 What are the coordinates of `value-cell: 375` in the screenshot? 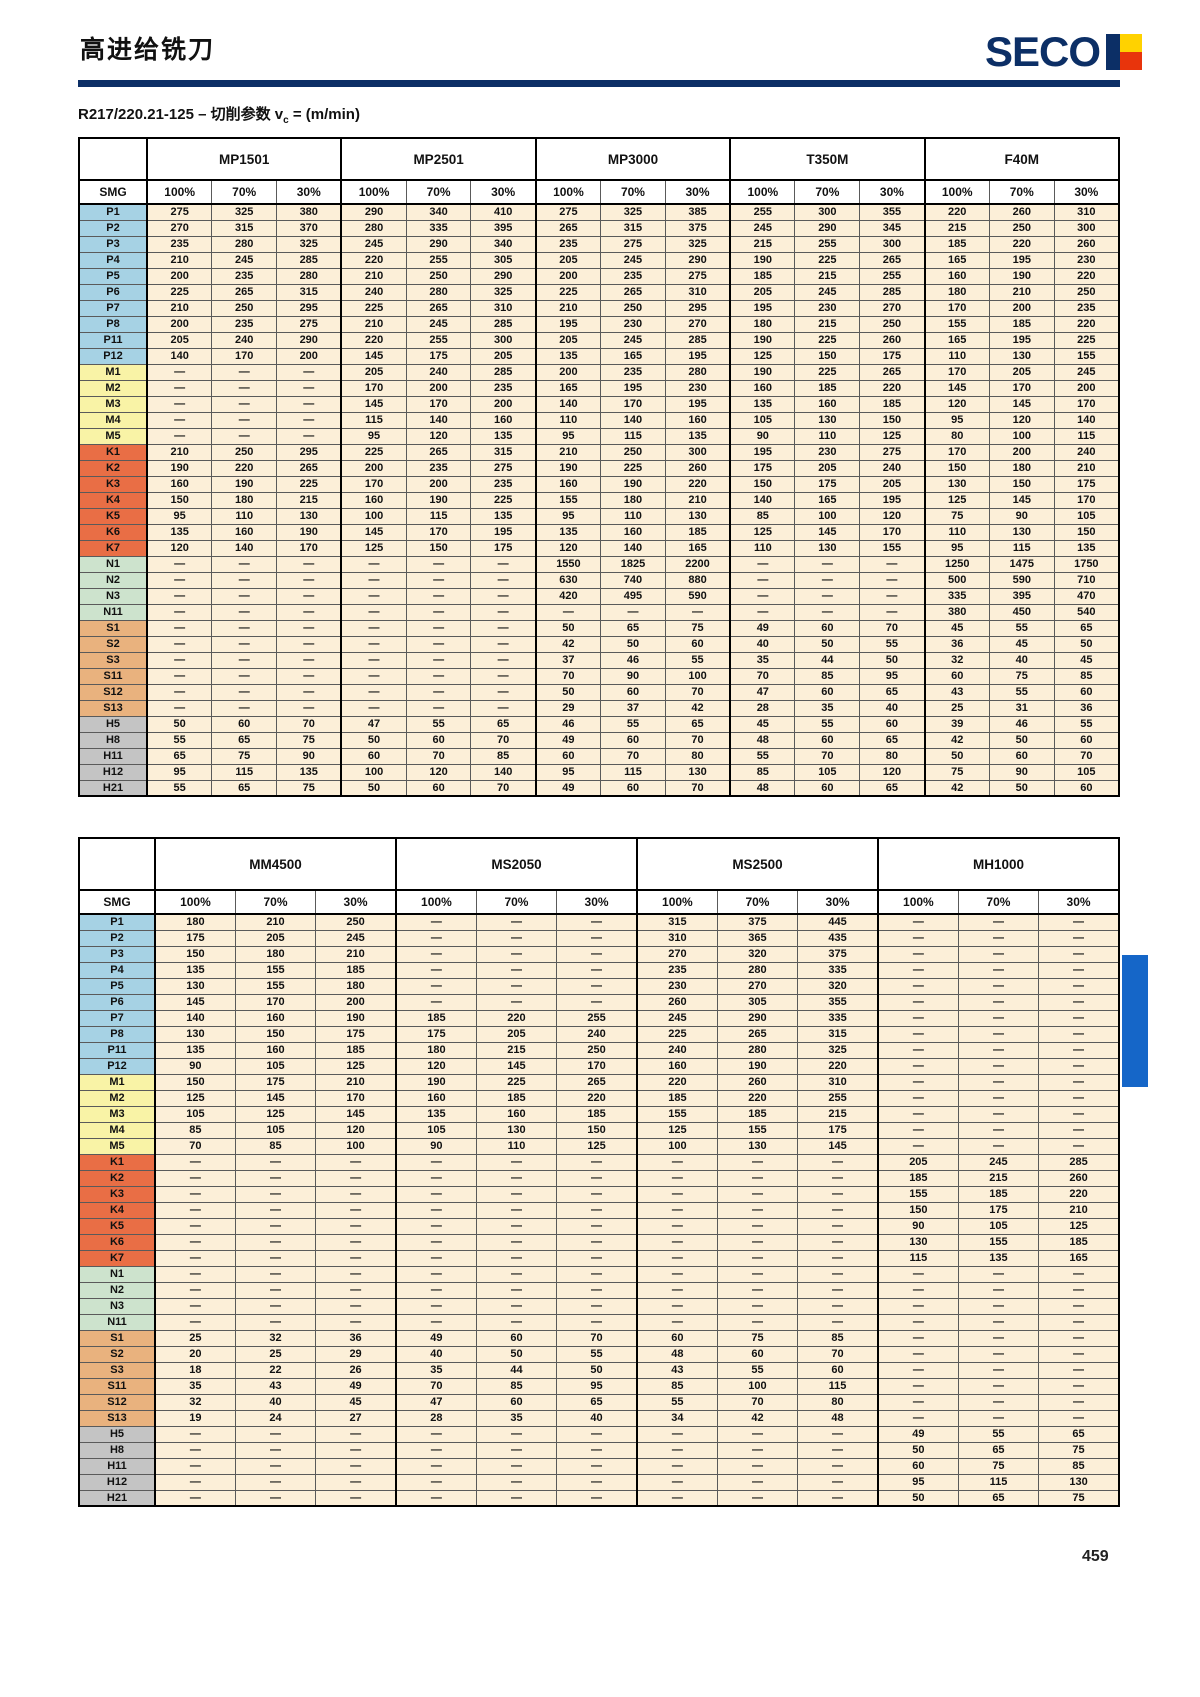 It's located at (697, 228).